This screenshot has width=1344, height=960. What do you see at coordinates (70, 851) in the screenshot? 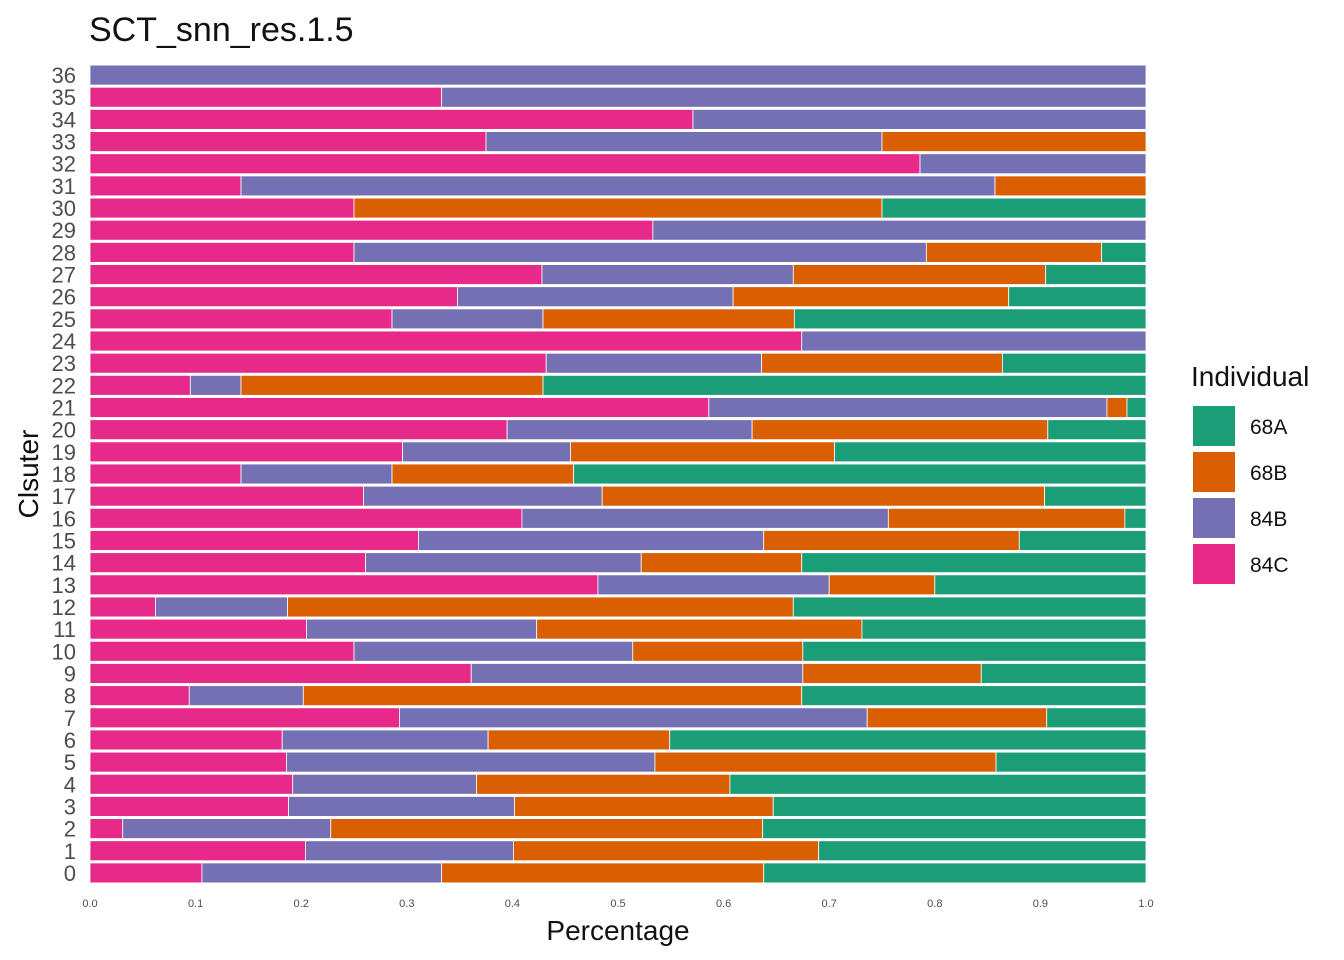
I see `y-tick-label: 1` at bounding box center [70, 851].